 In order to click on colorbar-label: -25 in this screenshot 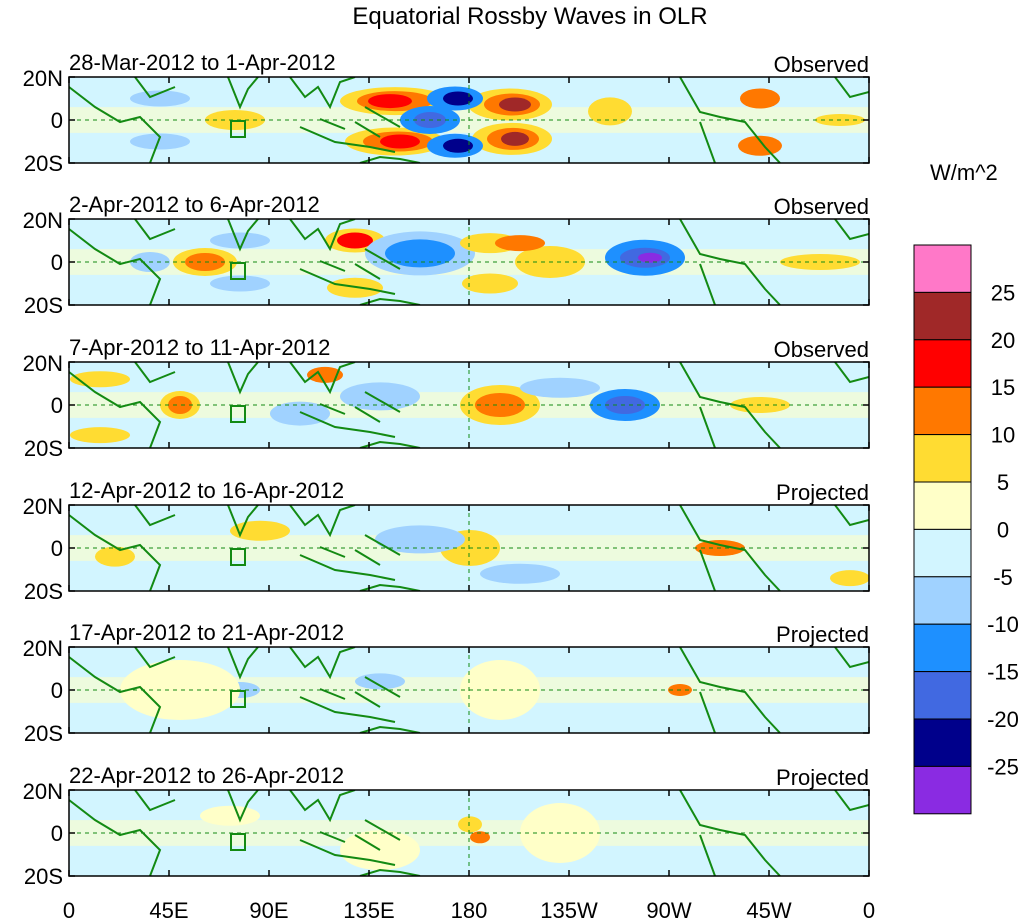, I will do `click(1003, 766)`.